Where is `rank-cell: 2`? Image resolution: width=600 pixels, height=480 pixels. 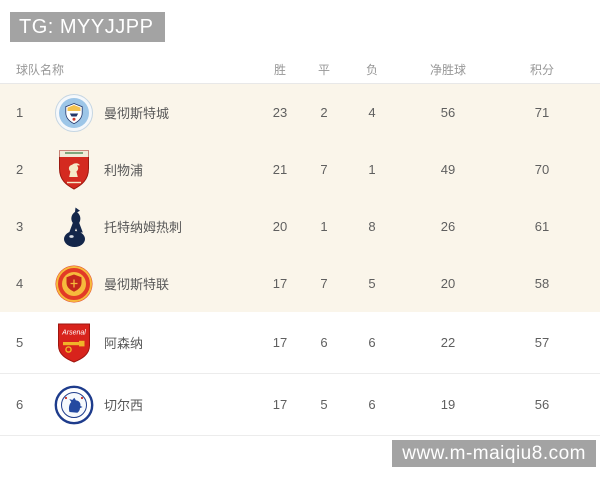
rank-cell: 2 is located at coordinates (20, 169).